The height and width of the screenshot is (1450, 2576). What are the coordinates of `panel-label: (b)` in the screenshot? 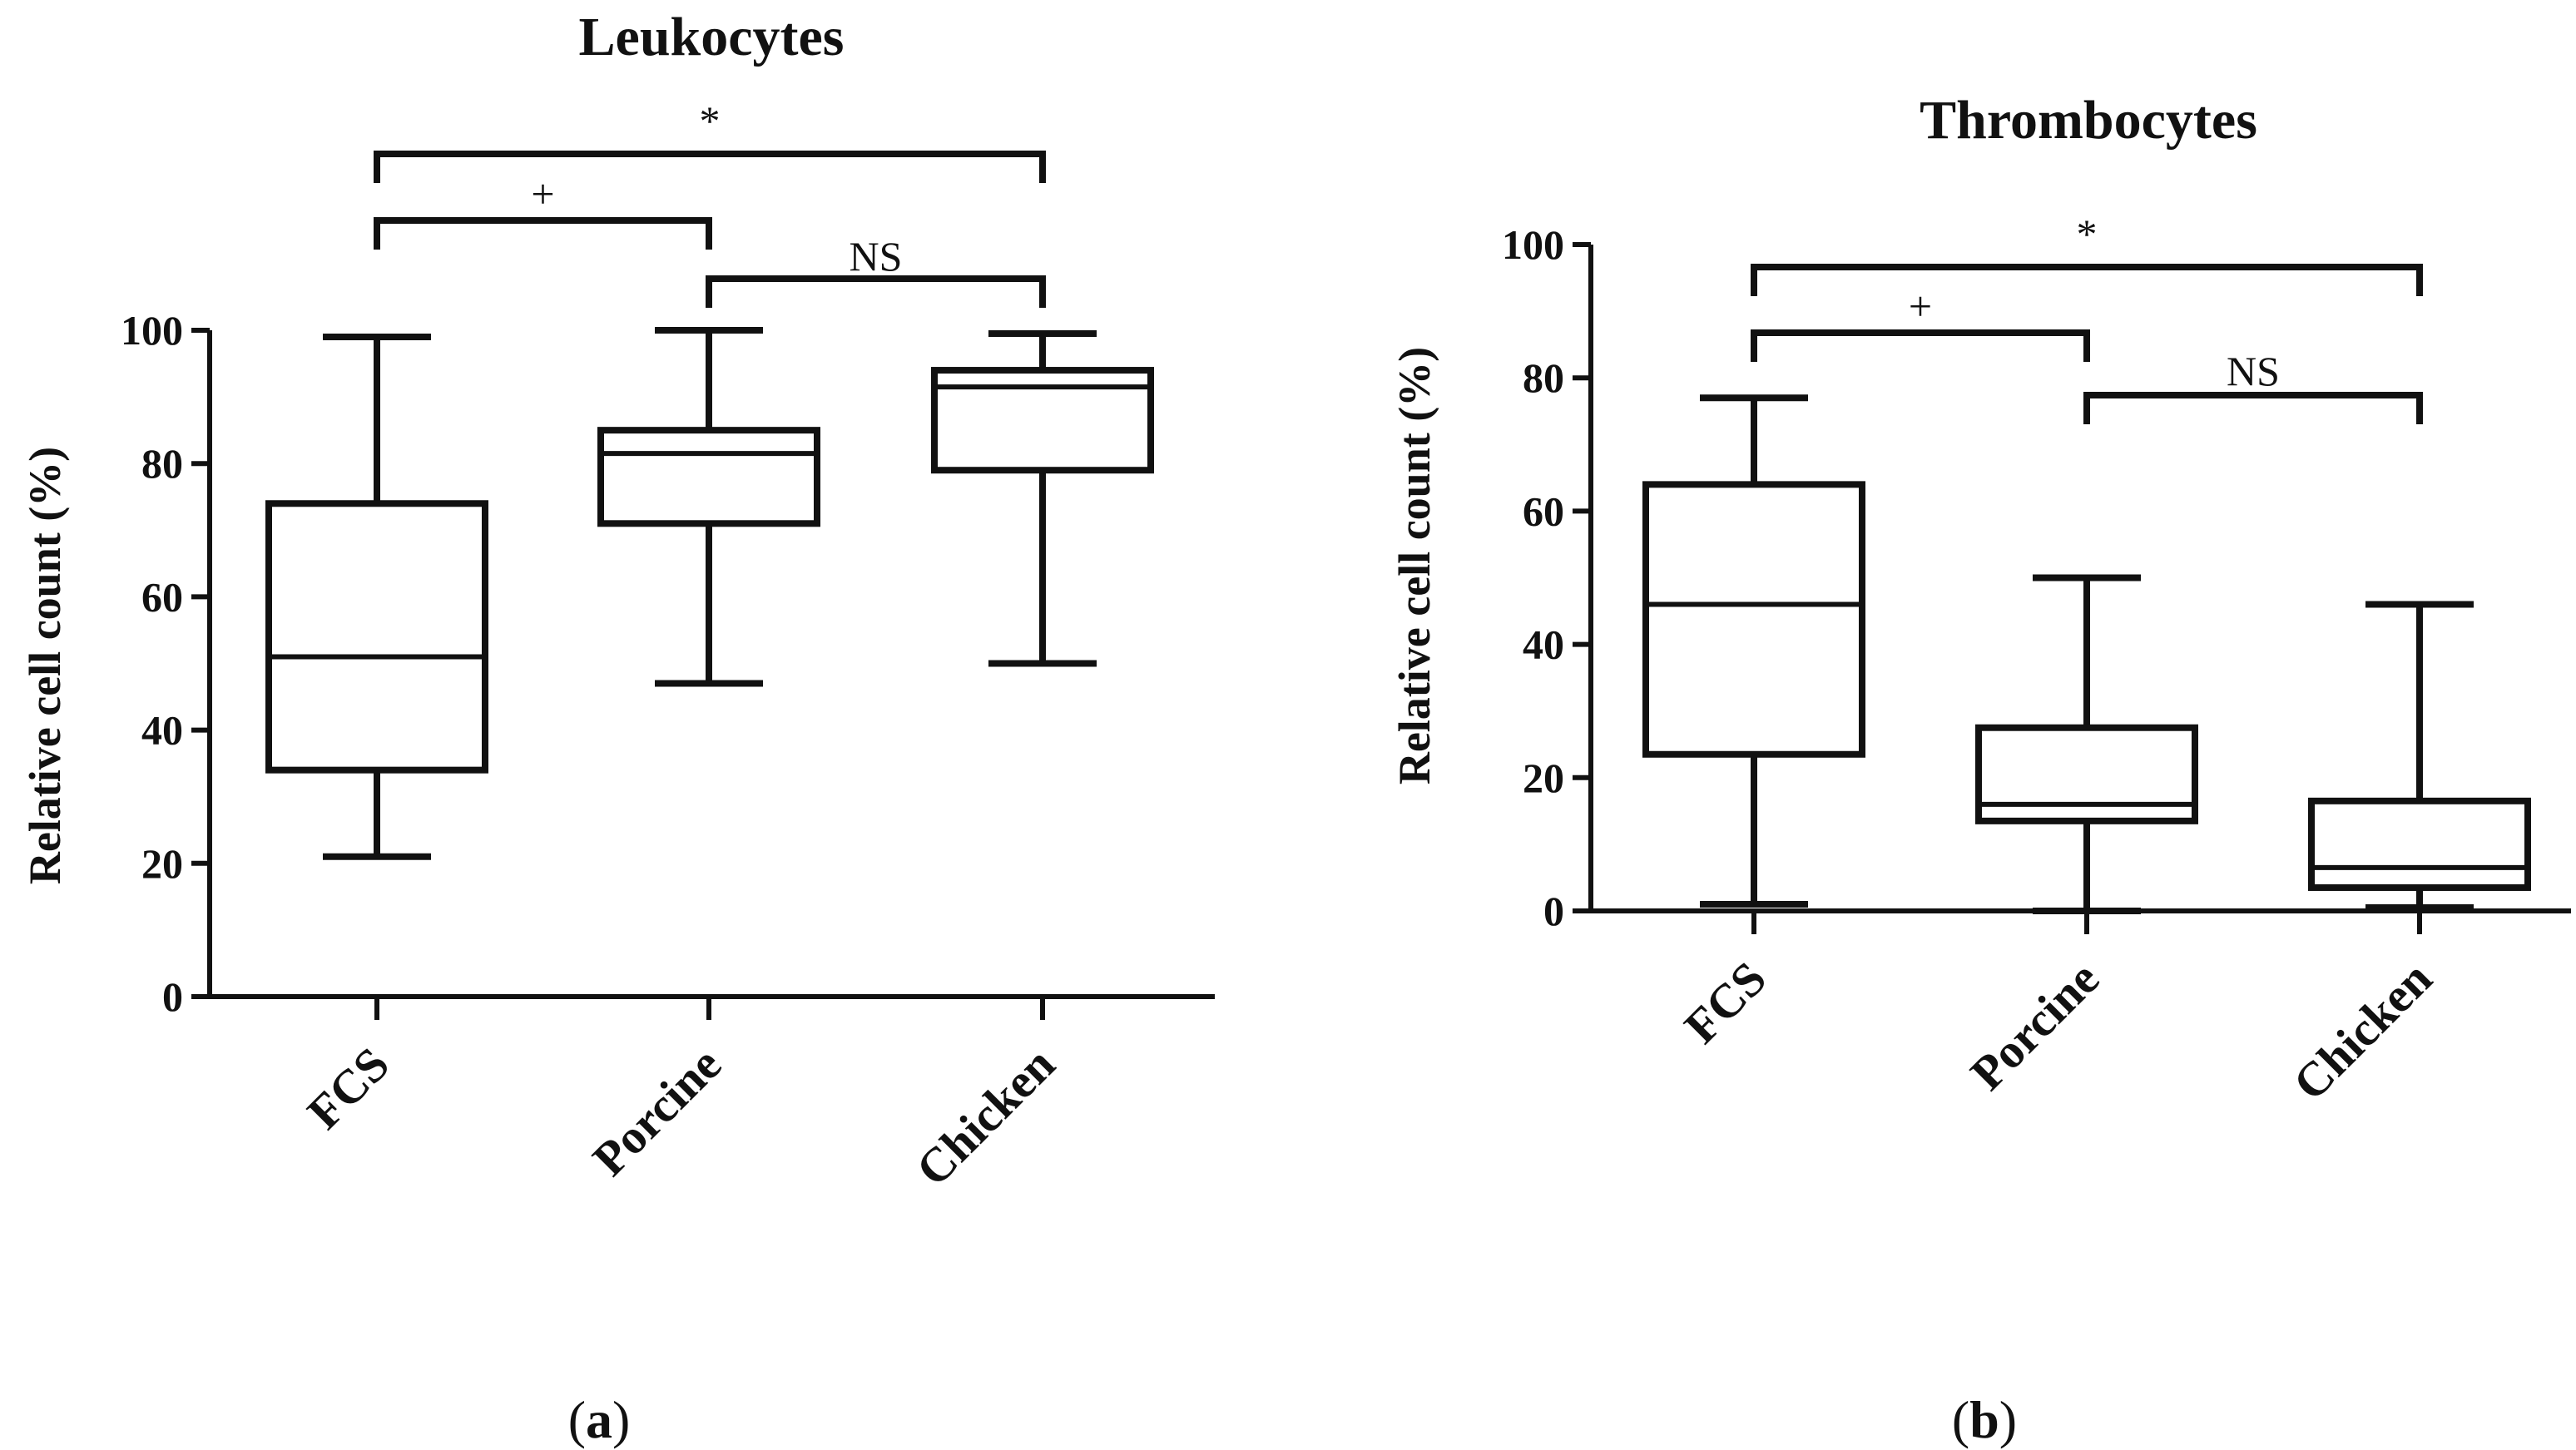 It's located at (1984, 1419).